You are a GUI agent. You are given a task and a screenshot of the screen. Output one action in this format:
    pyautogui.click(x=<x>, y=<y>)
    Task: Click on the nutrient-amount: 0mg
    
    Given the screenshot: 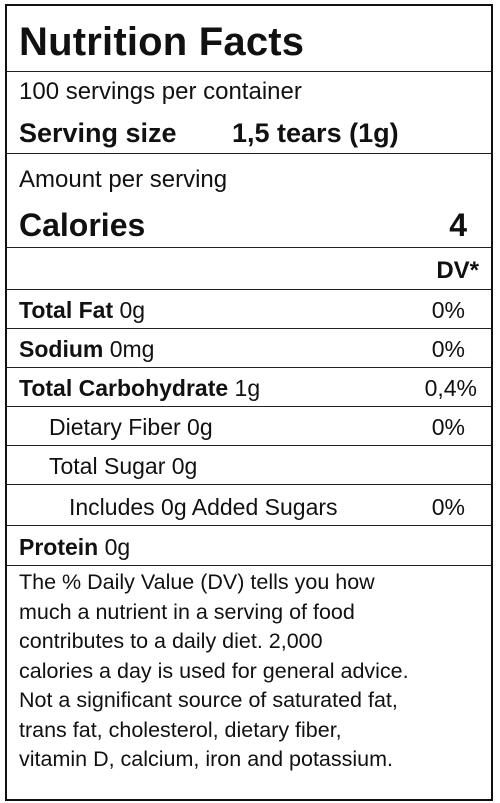 What is the action you would take?
    pyautogui.click(x=129, y=349)
    